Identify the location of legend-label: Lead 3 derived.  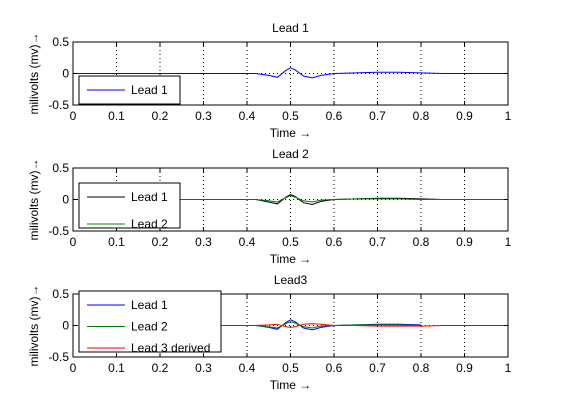
(170, 348).